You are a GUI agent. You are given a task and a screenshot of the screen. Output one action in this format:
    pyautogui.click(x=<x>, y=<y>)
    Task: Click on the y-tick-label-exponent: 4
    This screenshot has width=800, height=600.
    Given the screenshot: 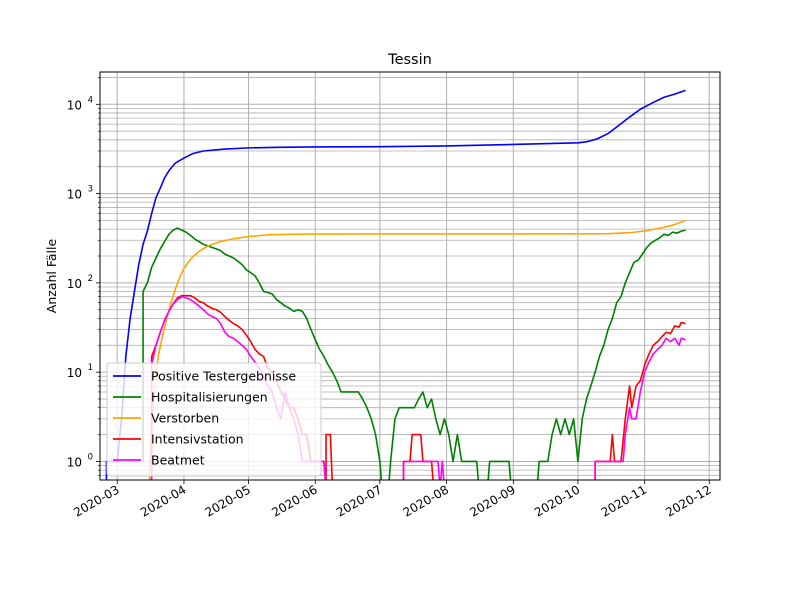 What is the action you would take?
    pyautogui.click(x=90, y=100)
    